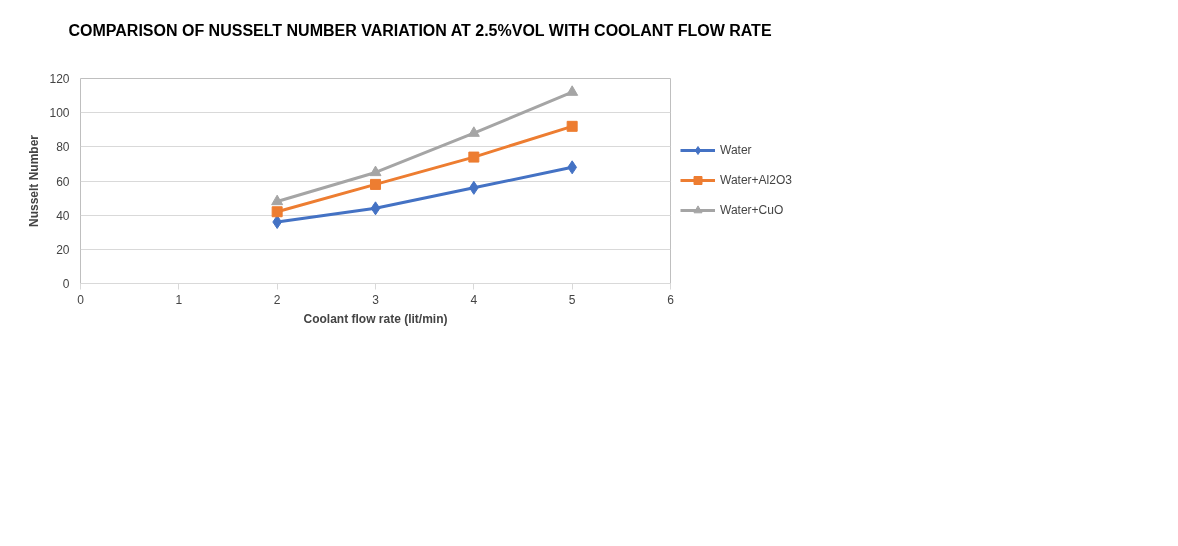  What do you see at coordinates (277, 299) in the screenshot?
I see `x-tick-label: 2` at bounding box center [277, 299].